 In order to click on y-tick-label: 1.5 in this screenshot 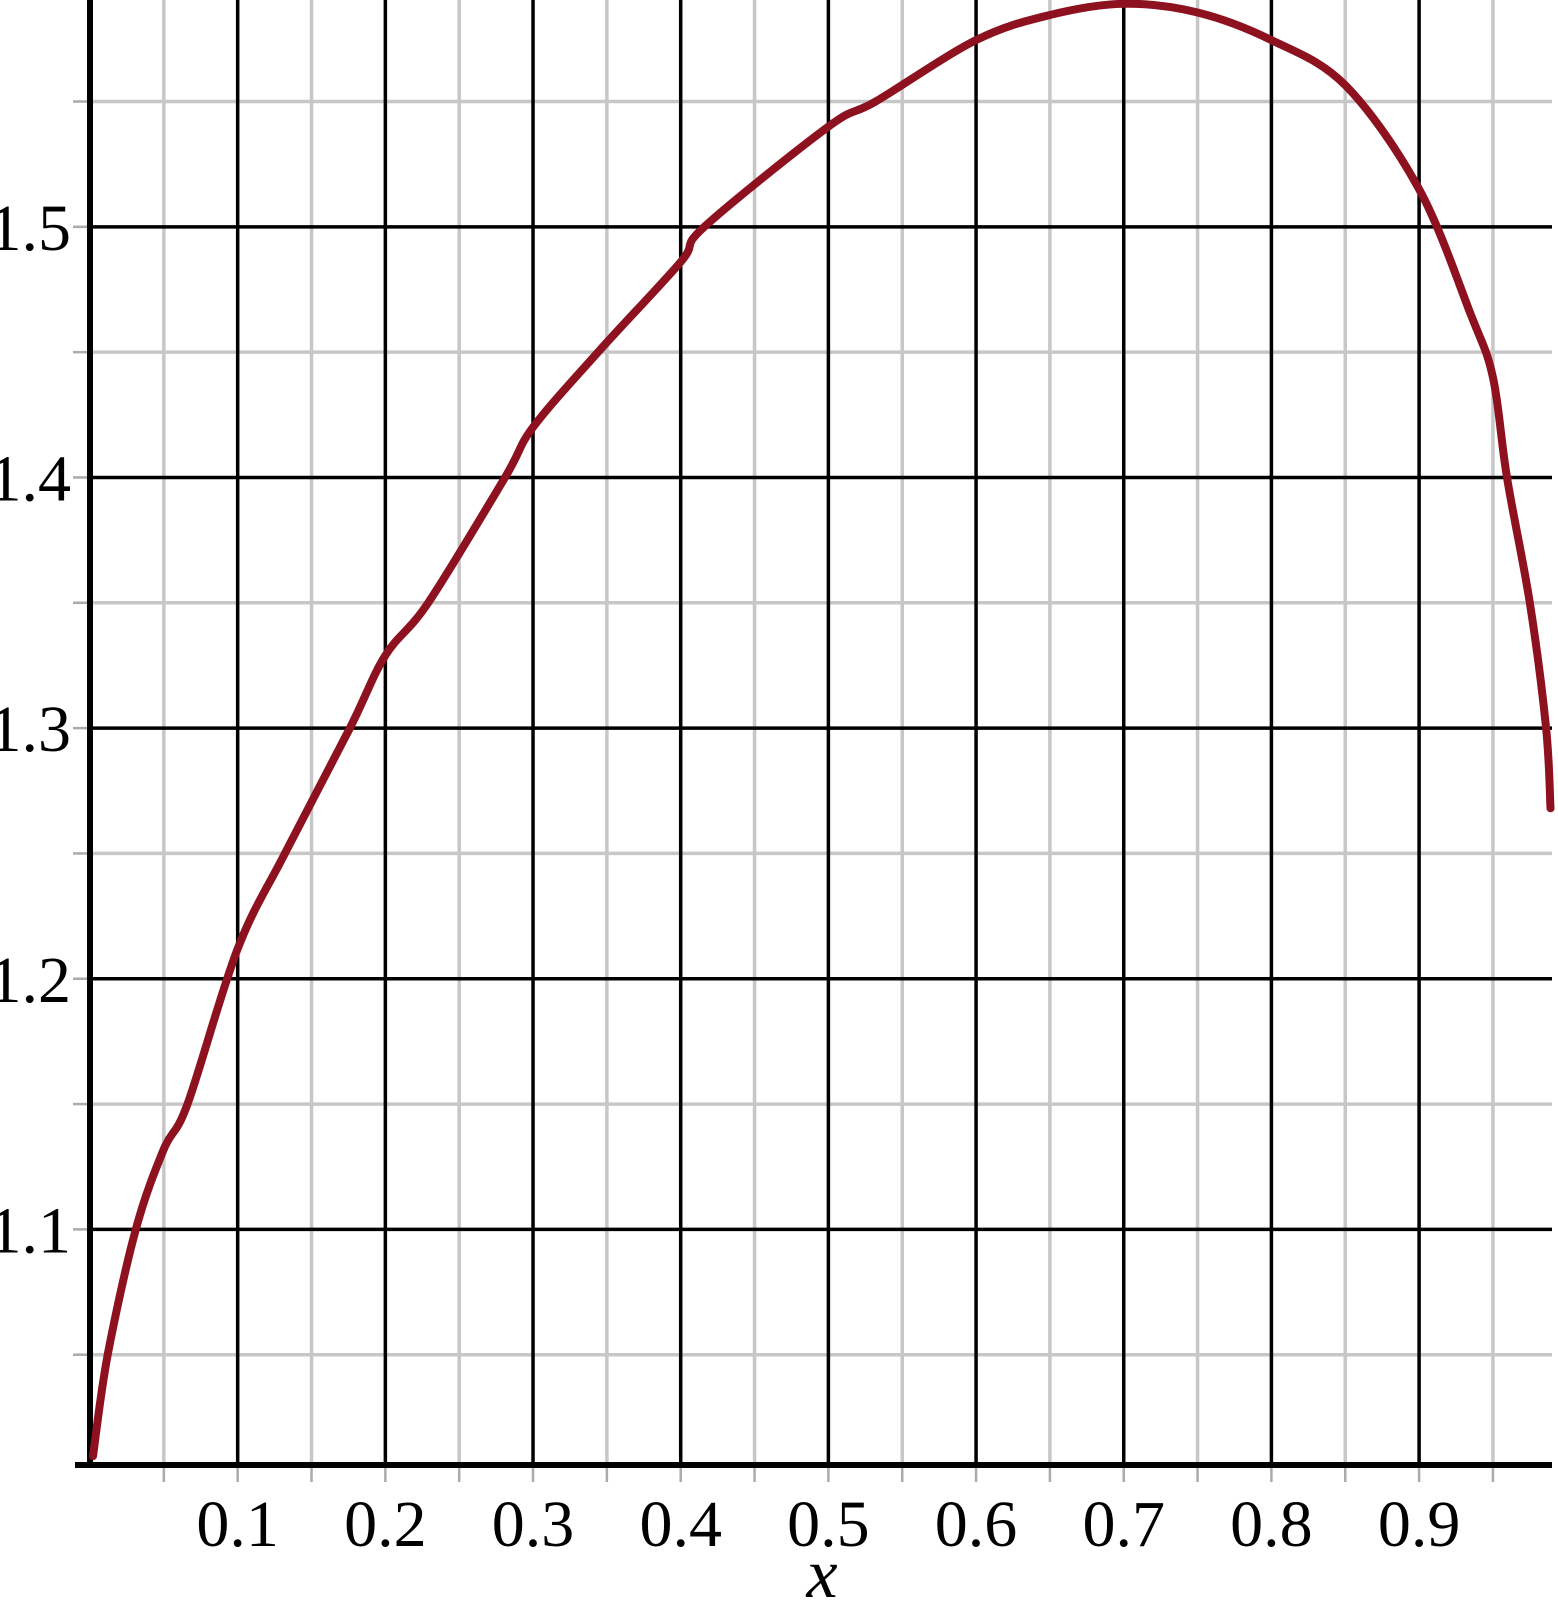, I will do `click(35, 228)`.